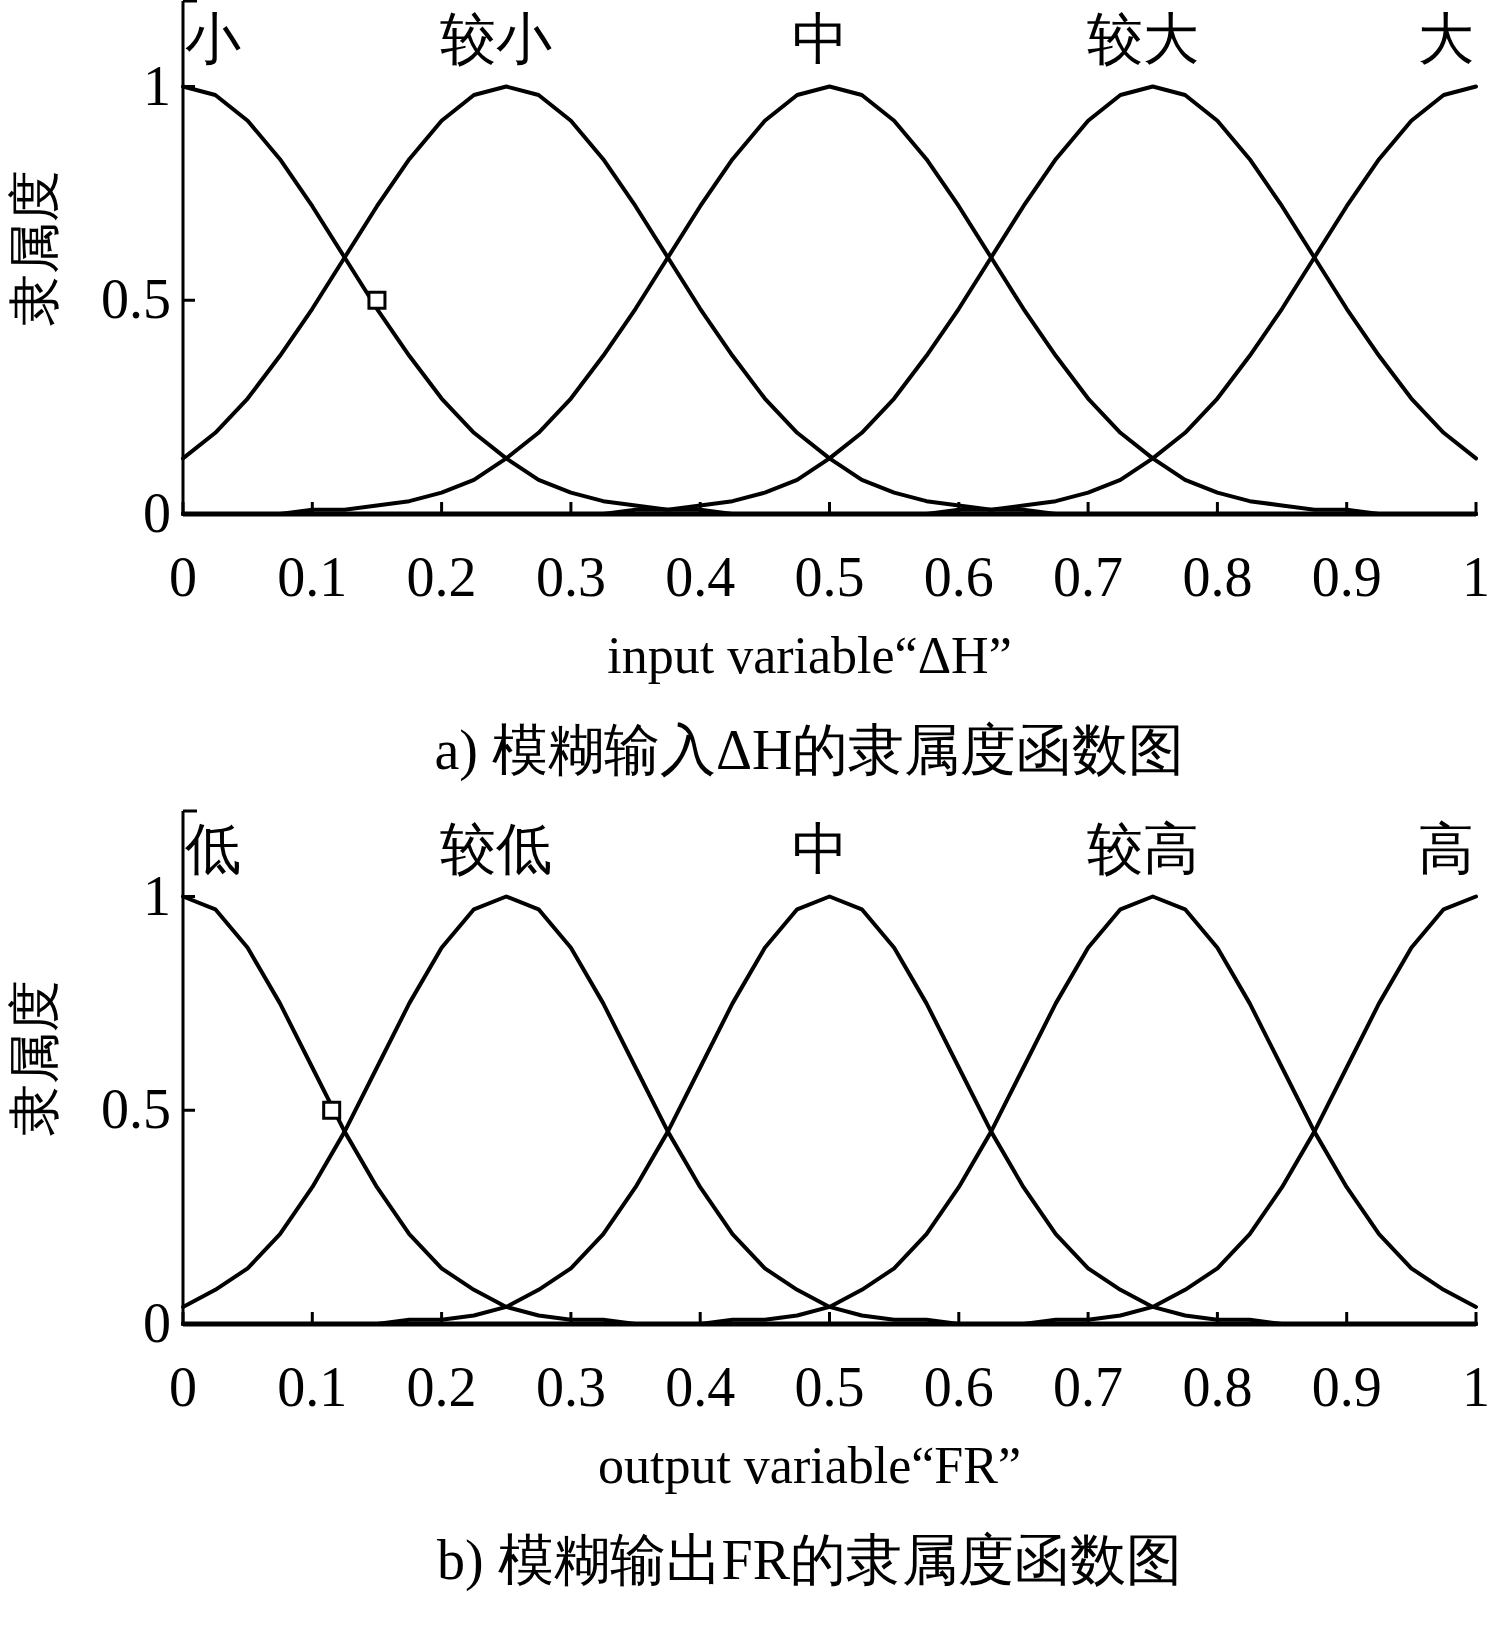 Image resolution: width=1489 pixels, height=1644 pixels. What do you see at coordinates (809, 655) in the screenshot?
I see `x-axis-title: input variable“ΔH”` at bounding box center [809, 655].